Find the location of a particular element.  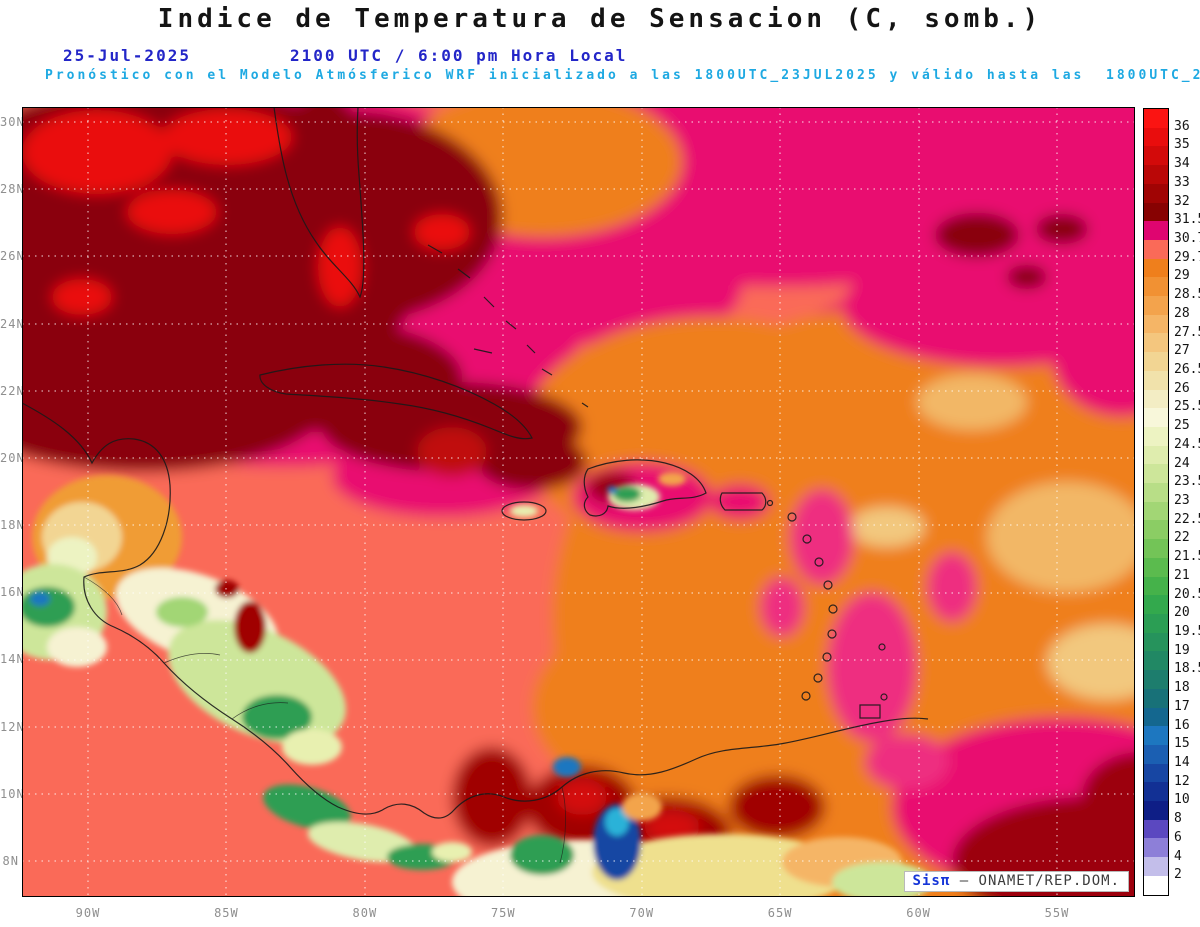

lat-tick-label: 26N is located at coordinates (12, 256).